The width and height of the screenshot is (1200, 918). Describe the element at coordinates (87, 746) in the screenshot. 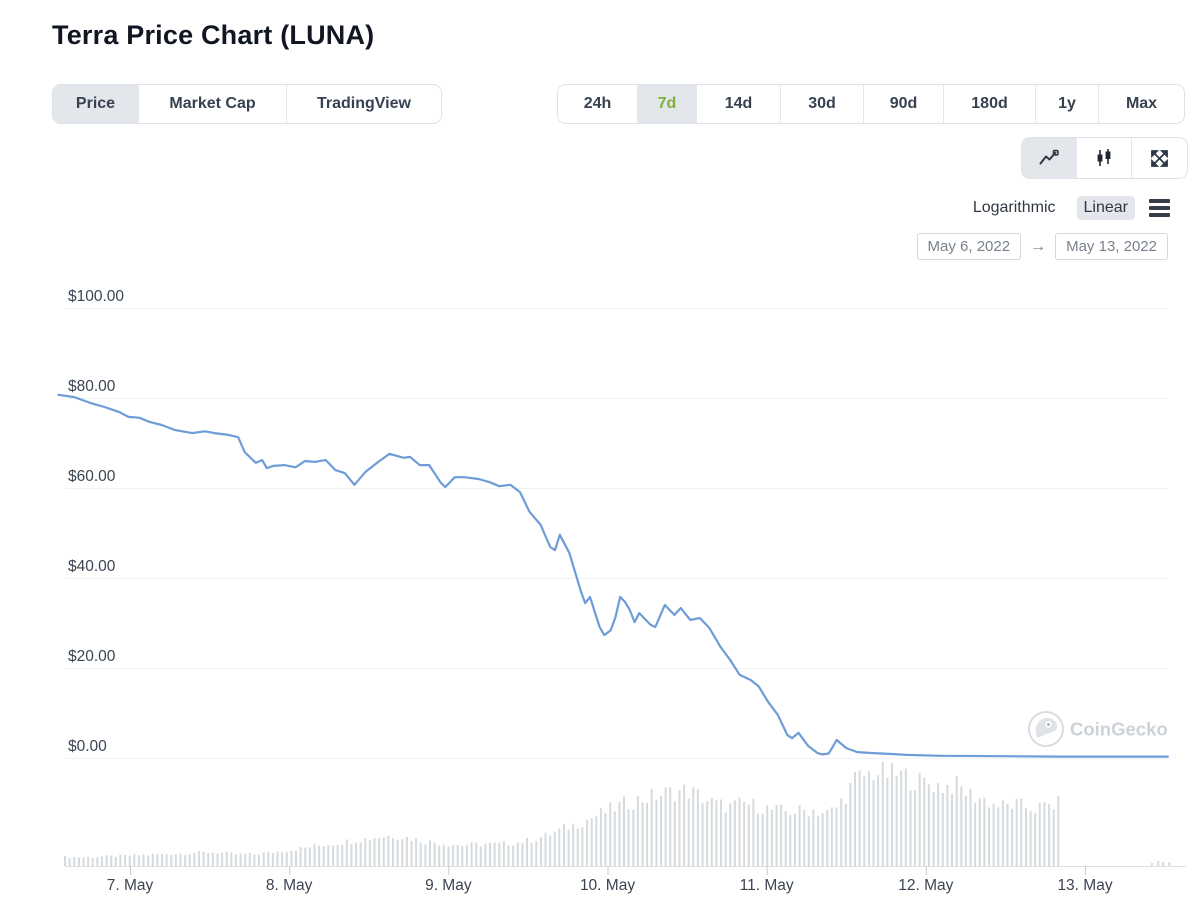

I see `y-axis-label: $0.00` at that location.